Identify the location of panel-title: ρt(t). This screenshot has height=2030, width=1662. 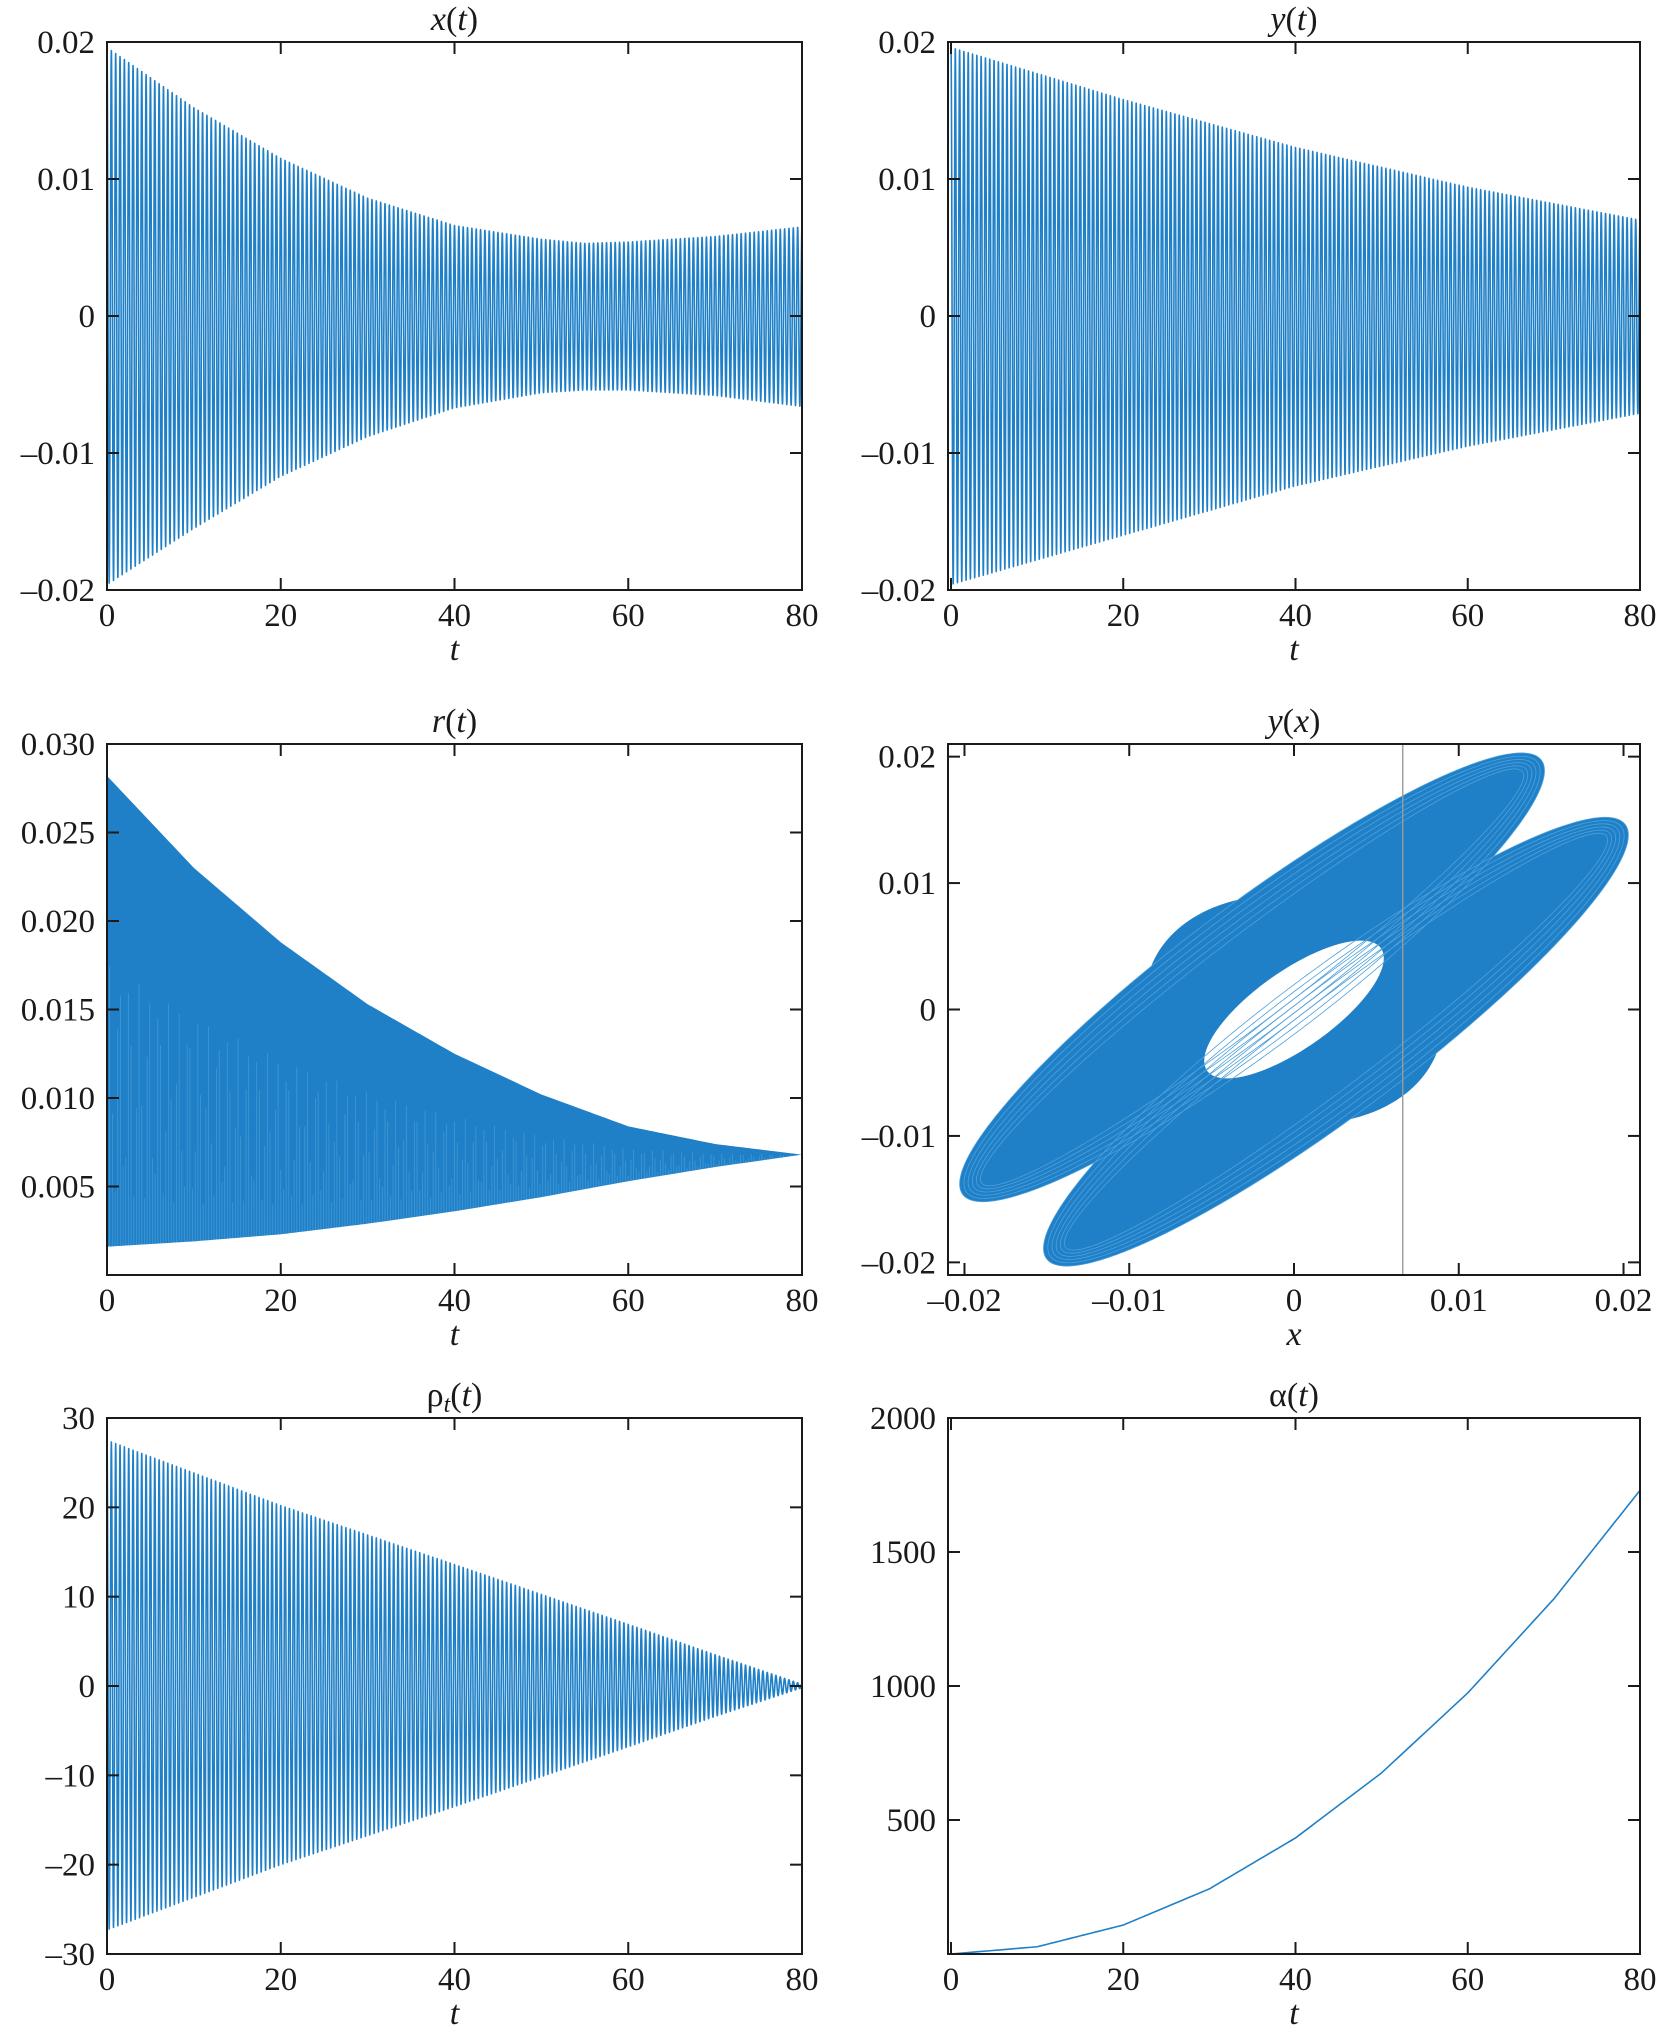
(455, 1397).